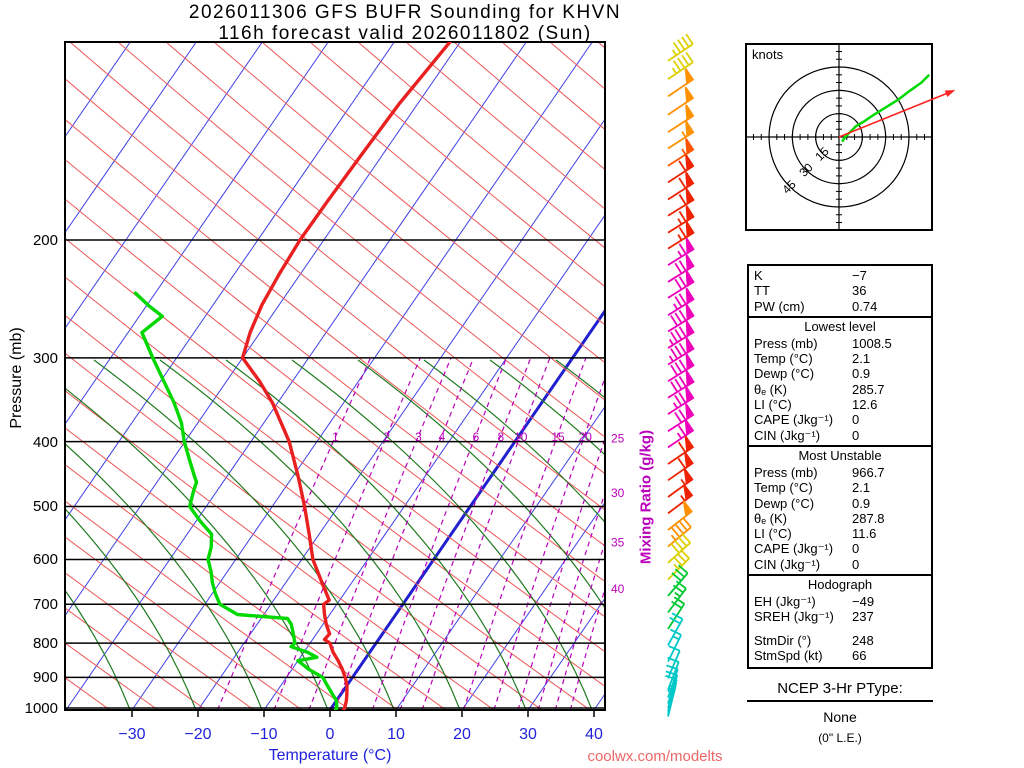 Image resolution: width=1024 pixels, height=768 pixels. Describe the element at coordinates (16, 378) in the screenshot. I see `pressure-axis-label: Pressure (mb)` at that location.